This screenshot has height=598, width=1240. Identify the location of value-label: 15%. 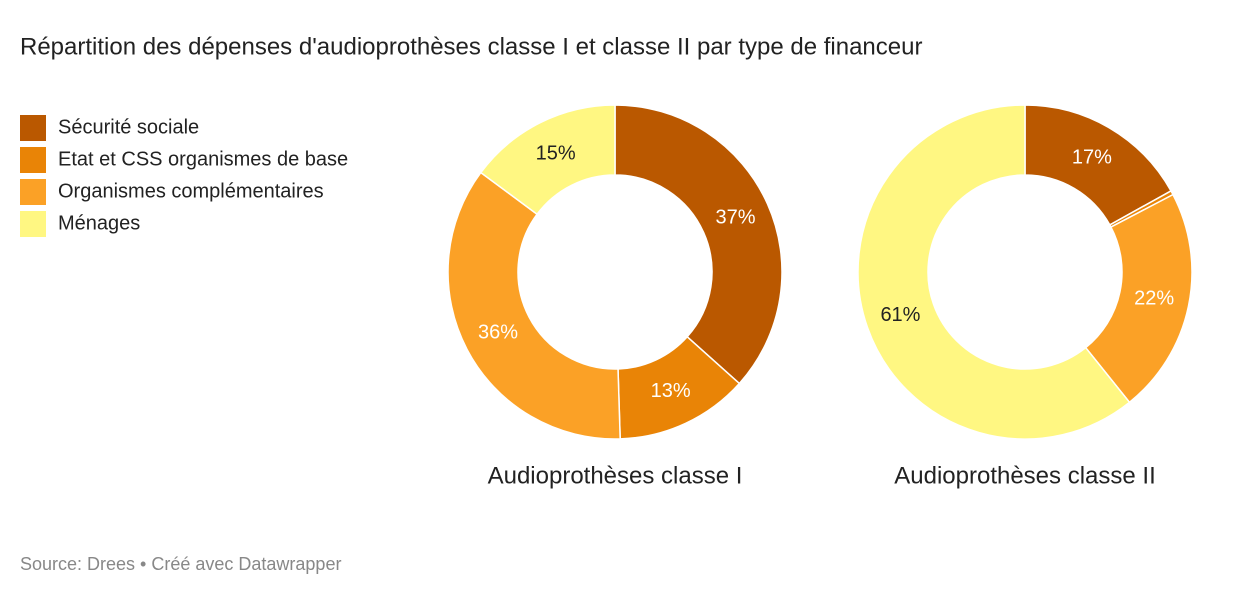
(556, 153).